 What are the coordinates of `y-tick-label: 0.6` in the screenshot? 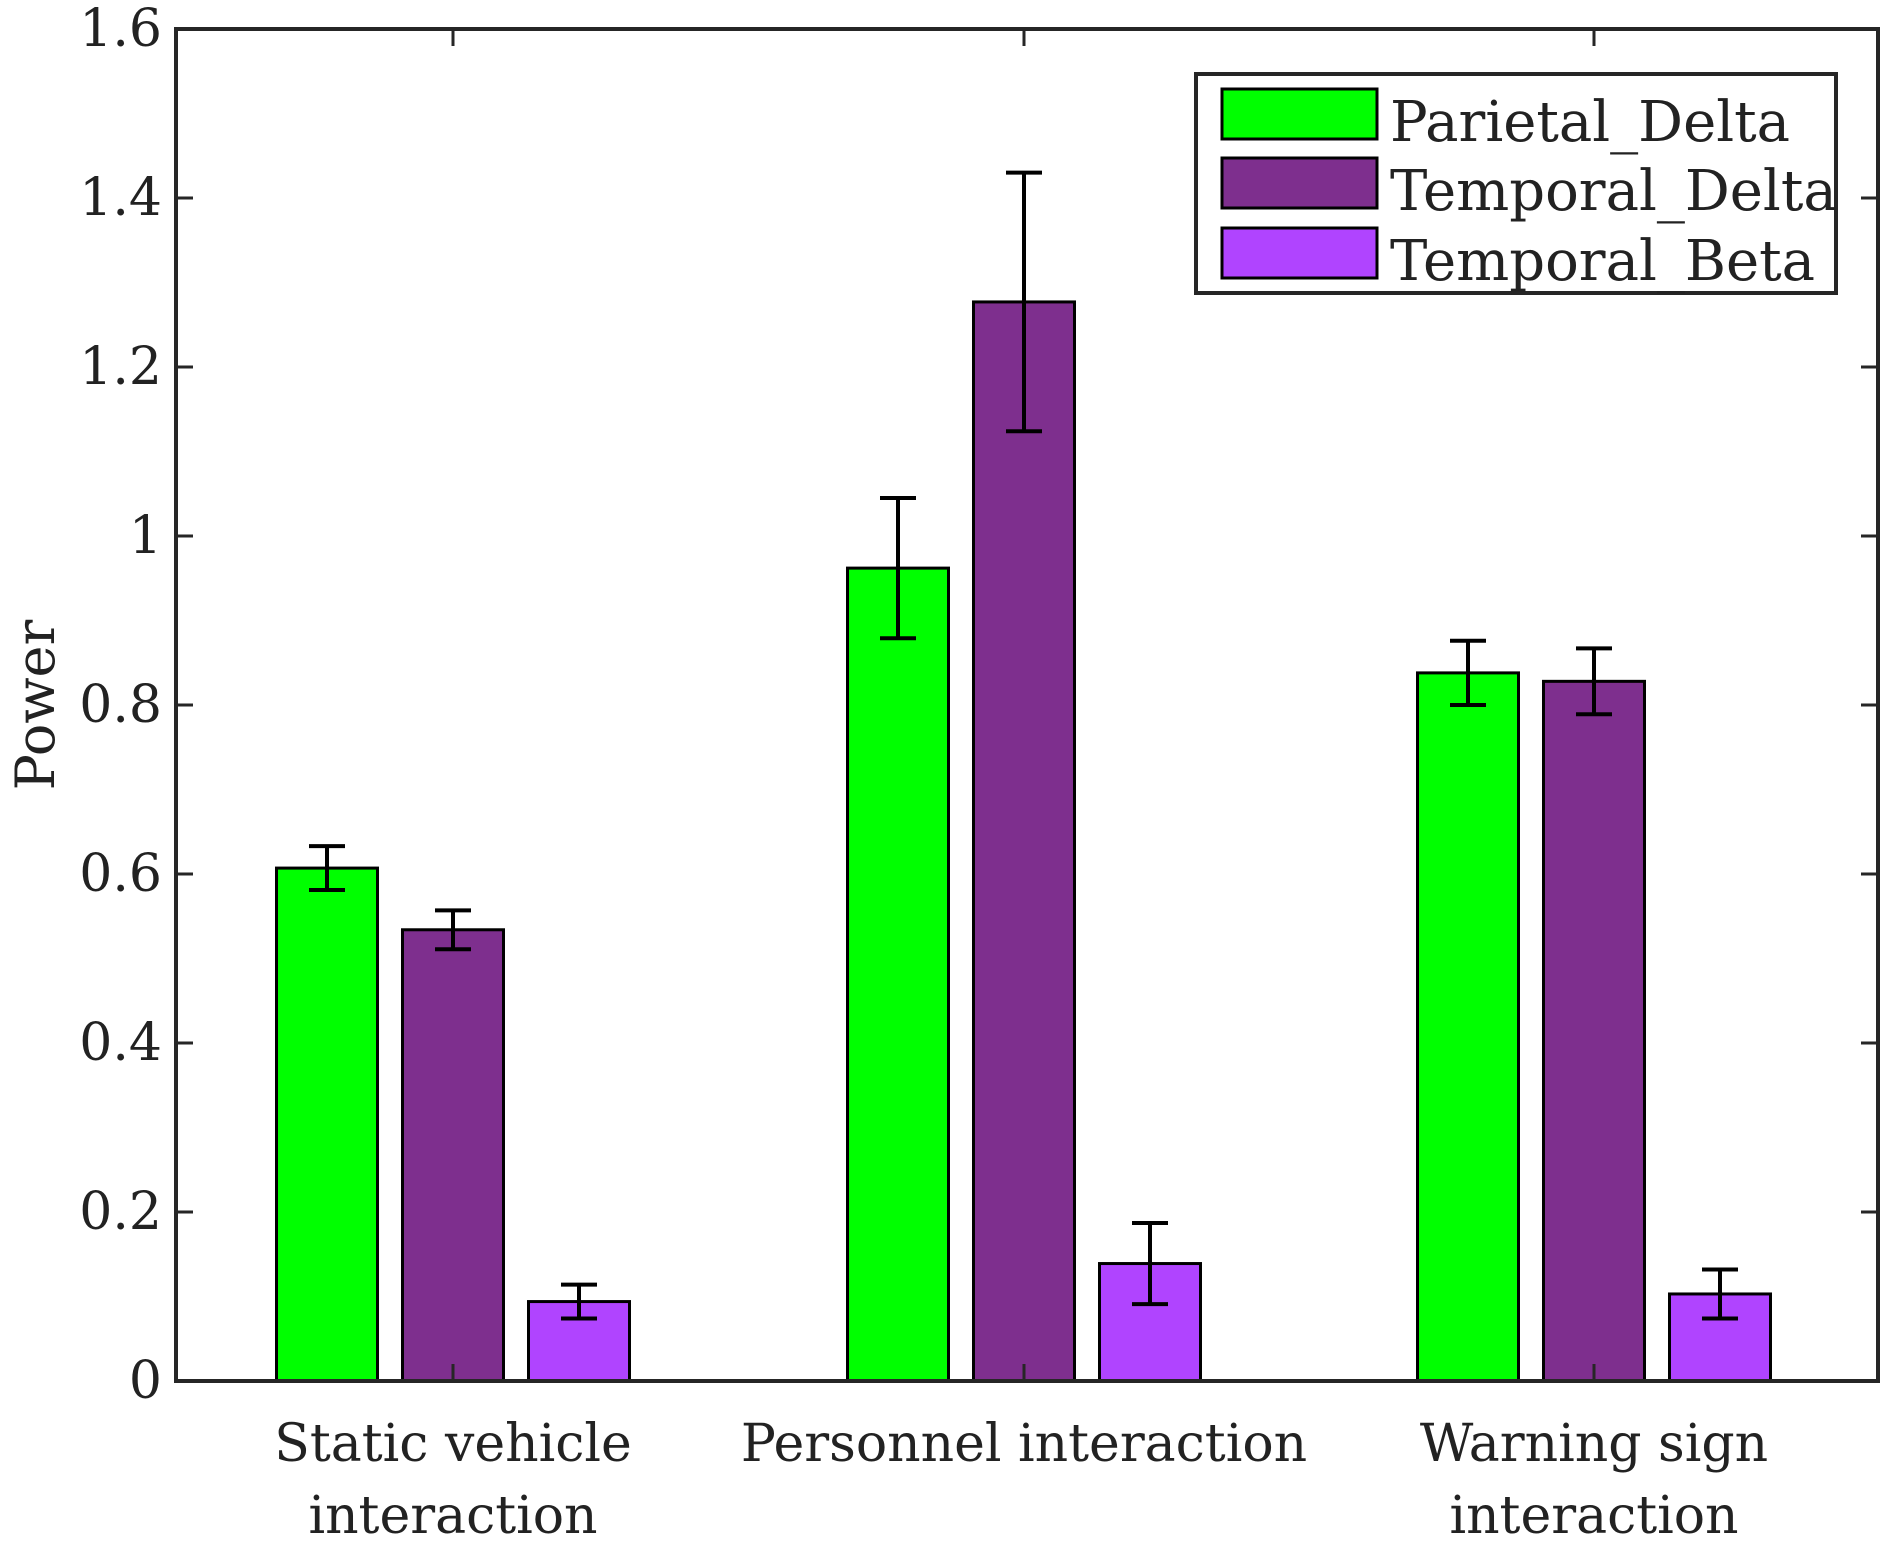 It's located at (120, 874).